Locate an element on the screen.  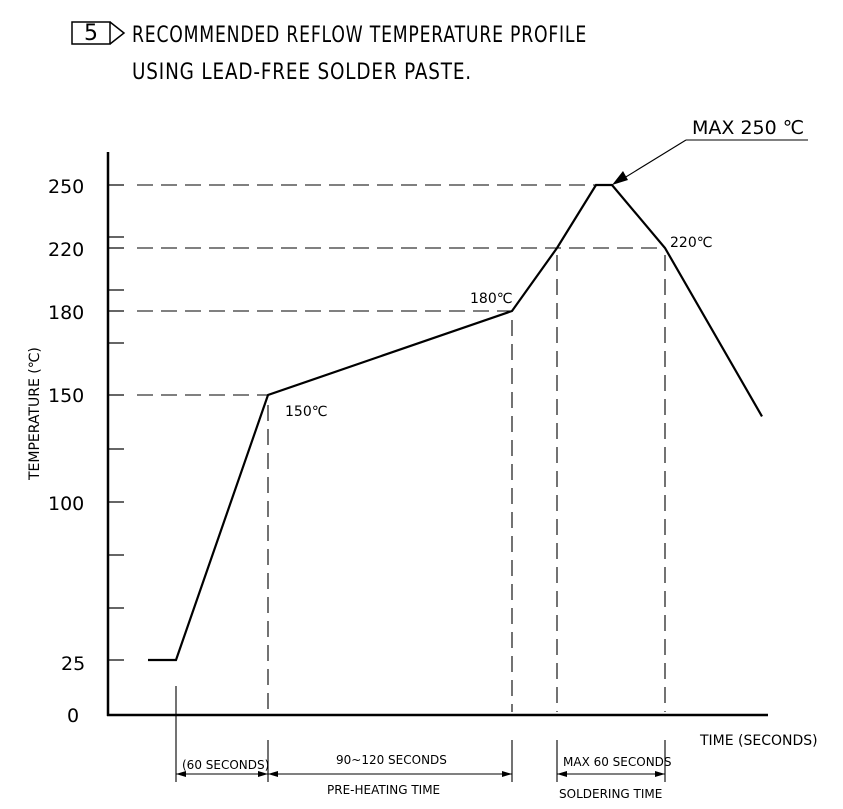
minor-ticks is located at coordinates (116, 422).